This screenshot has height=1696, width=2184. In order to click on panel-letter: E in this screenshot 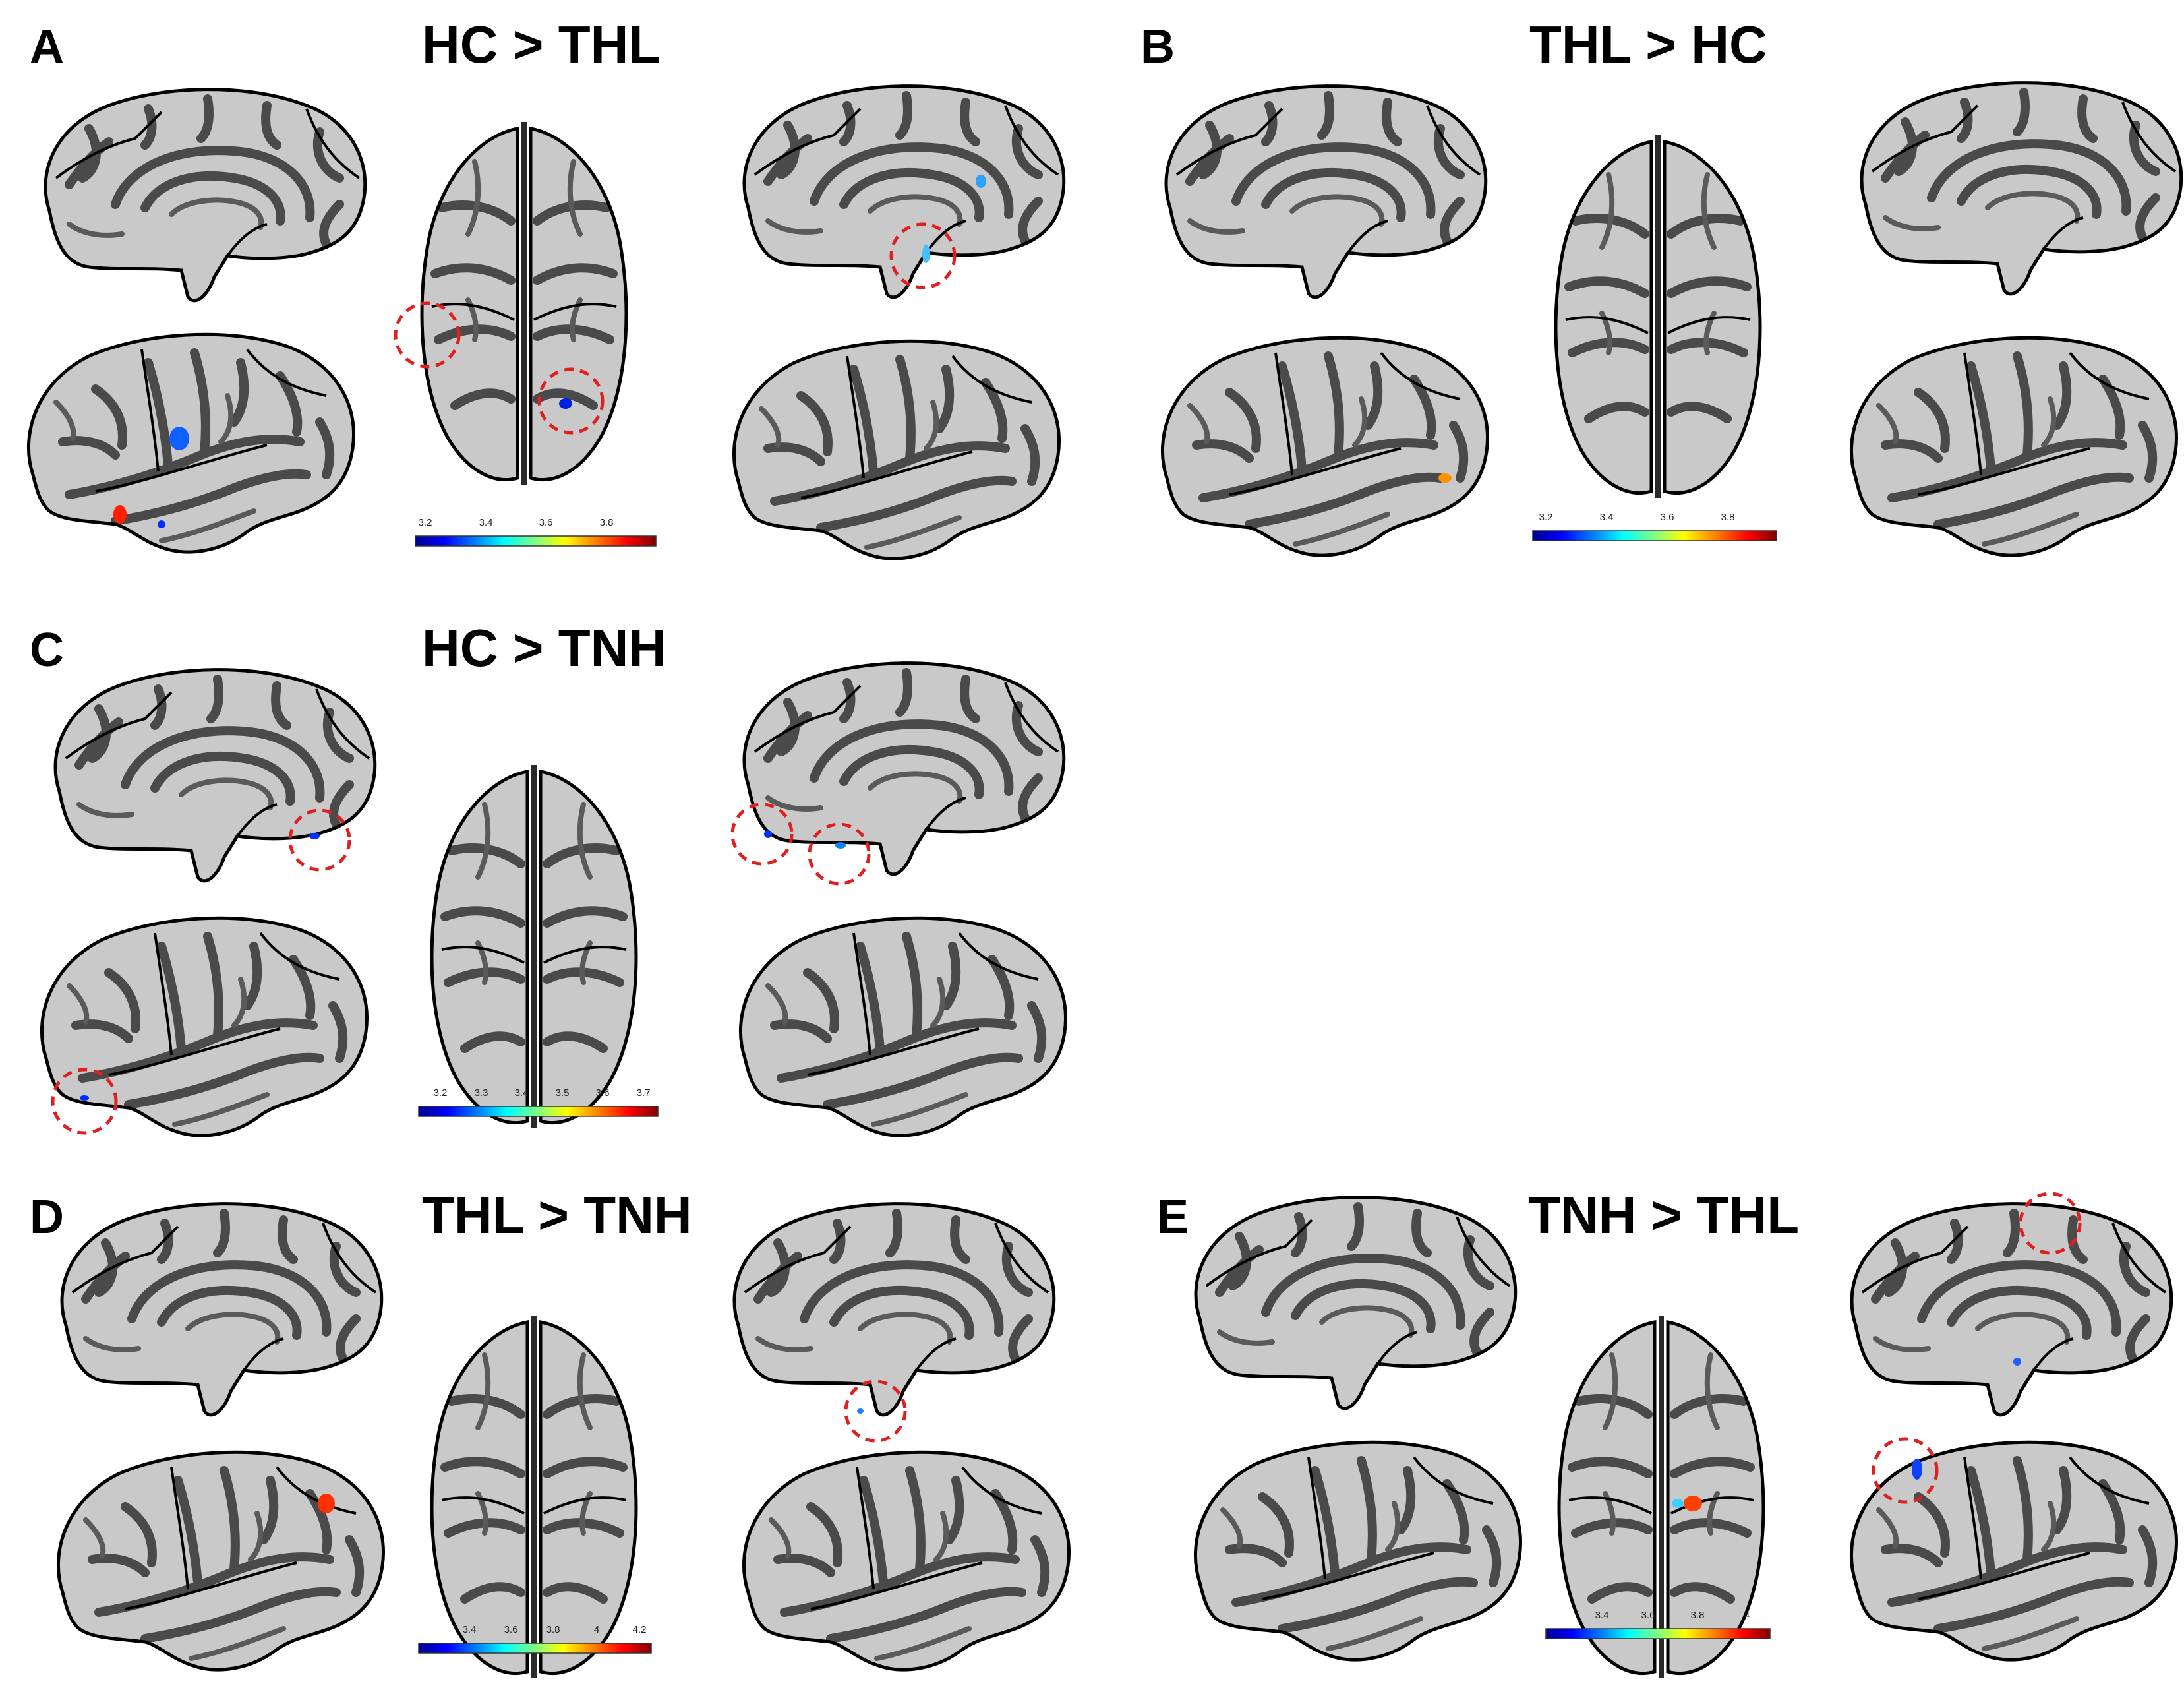, I will do `click(1173, 1217)`.